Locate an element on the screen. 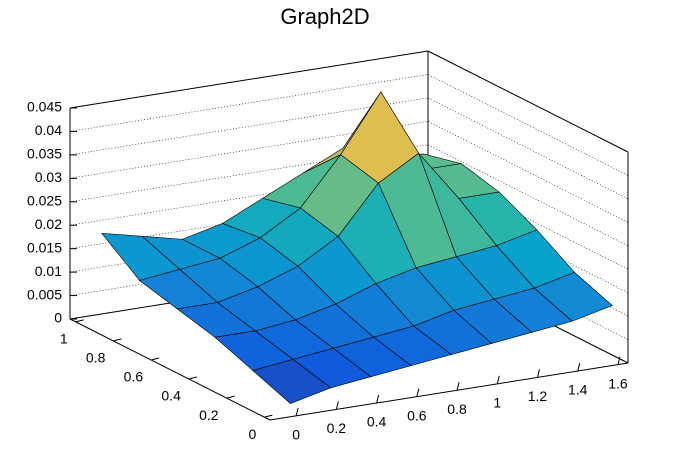 This screenshot has width=696, height=472. z-tick-label: 0.03 is located at coordinates (48, 177).